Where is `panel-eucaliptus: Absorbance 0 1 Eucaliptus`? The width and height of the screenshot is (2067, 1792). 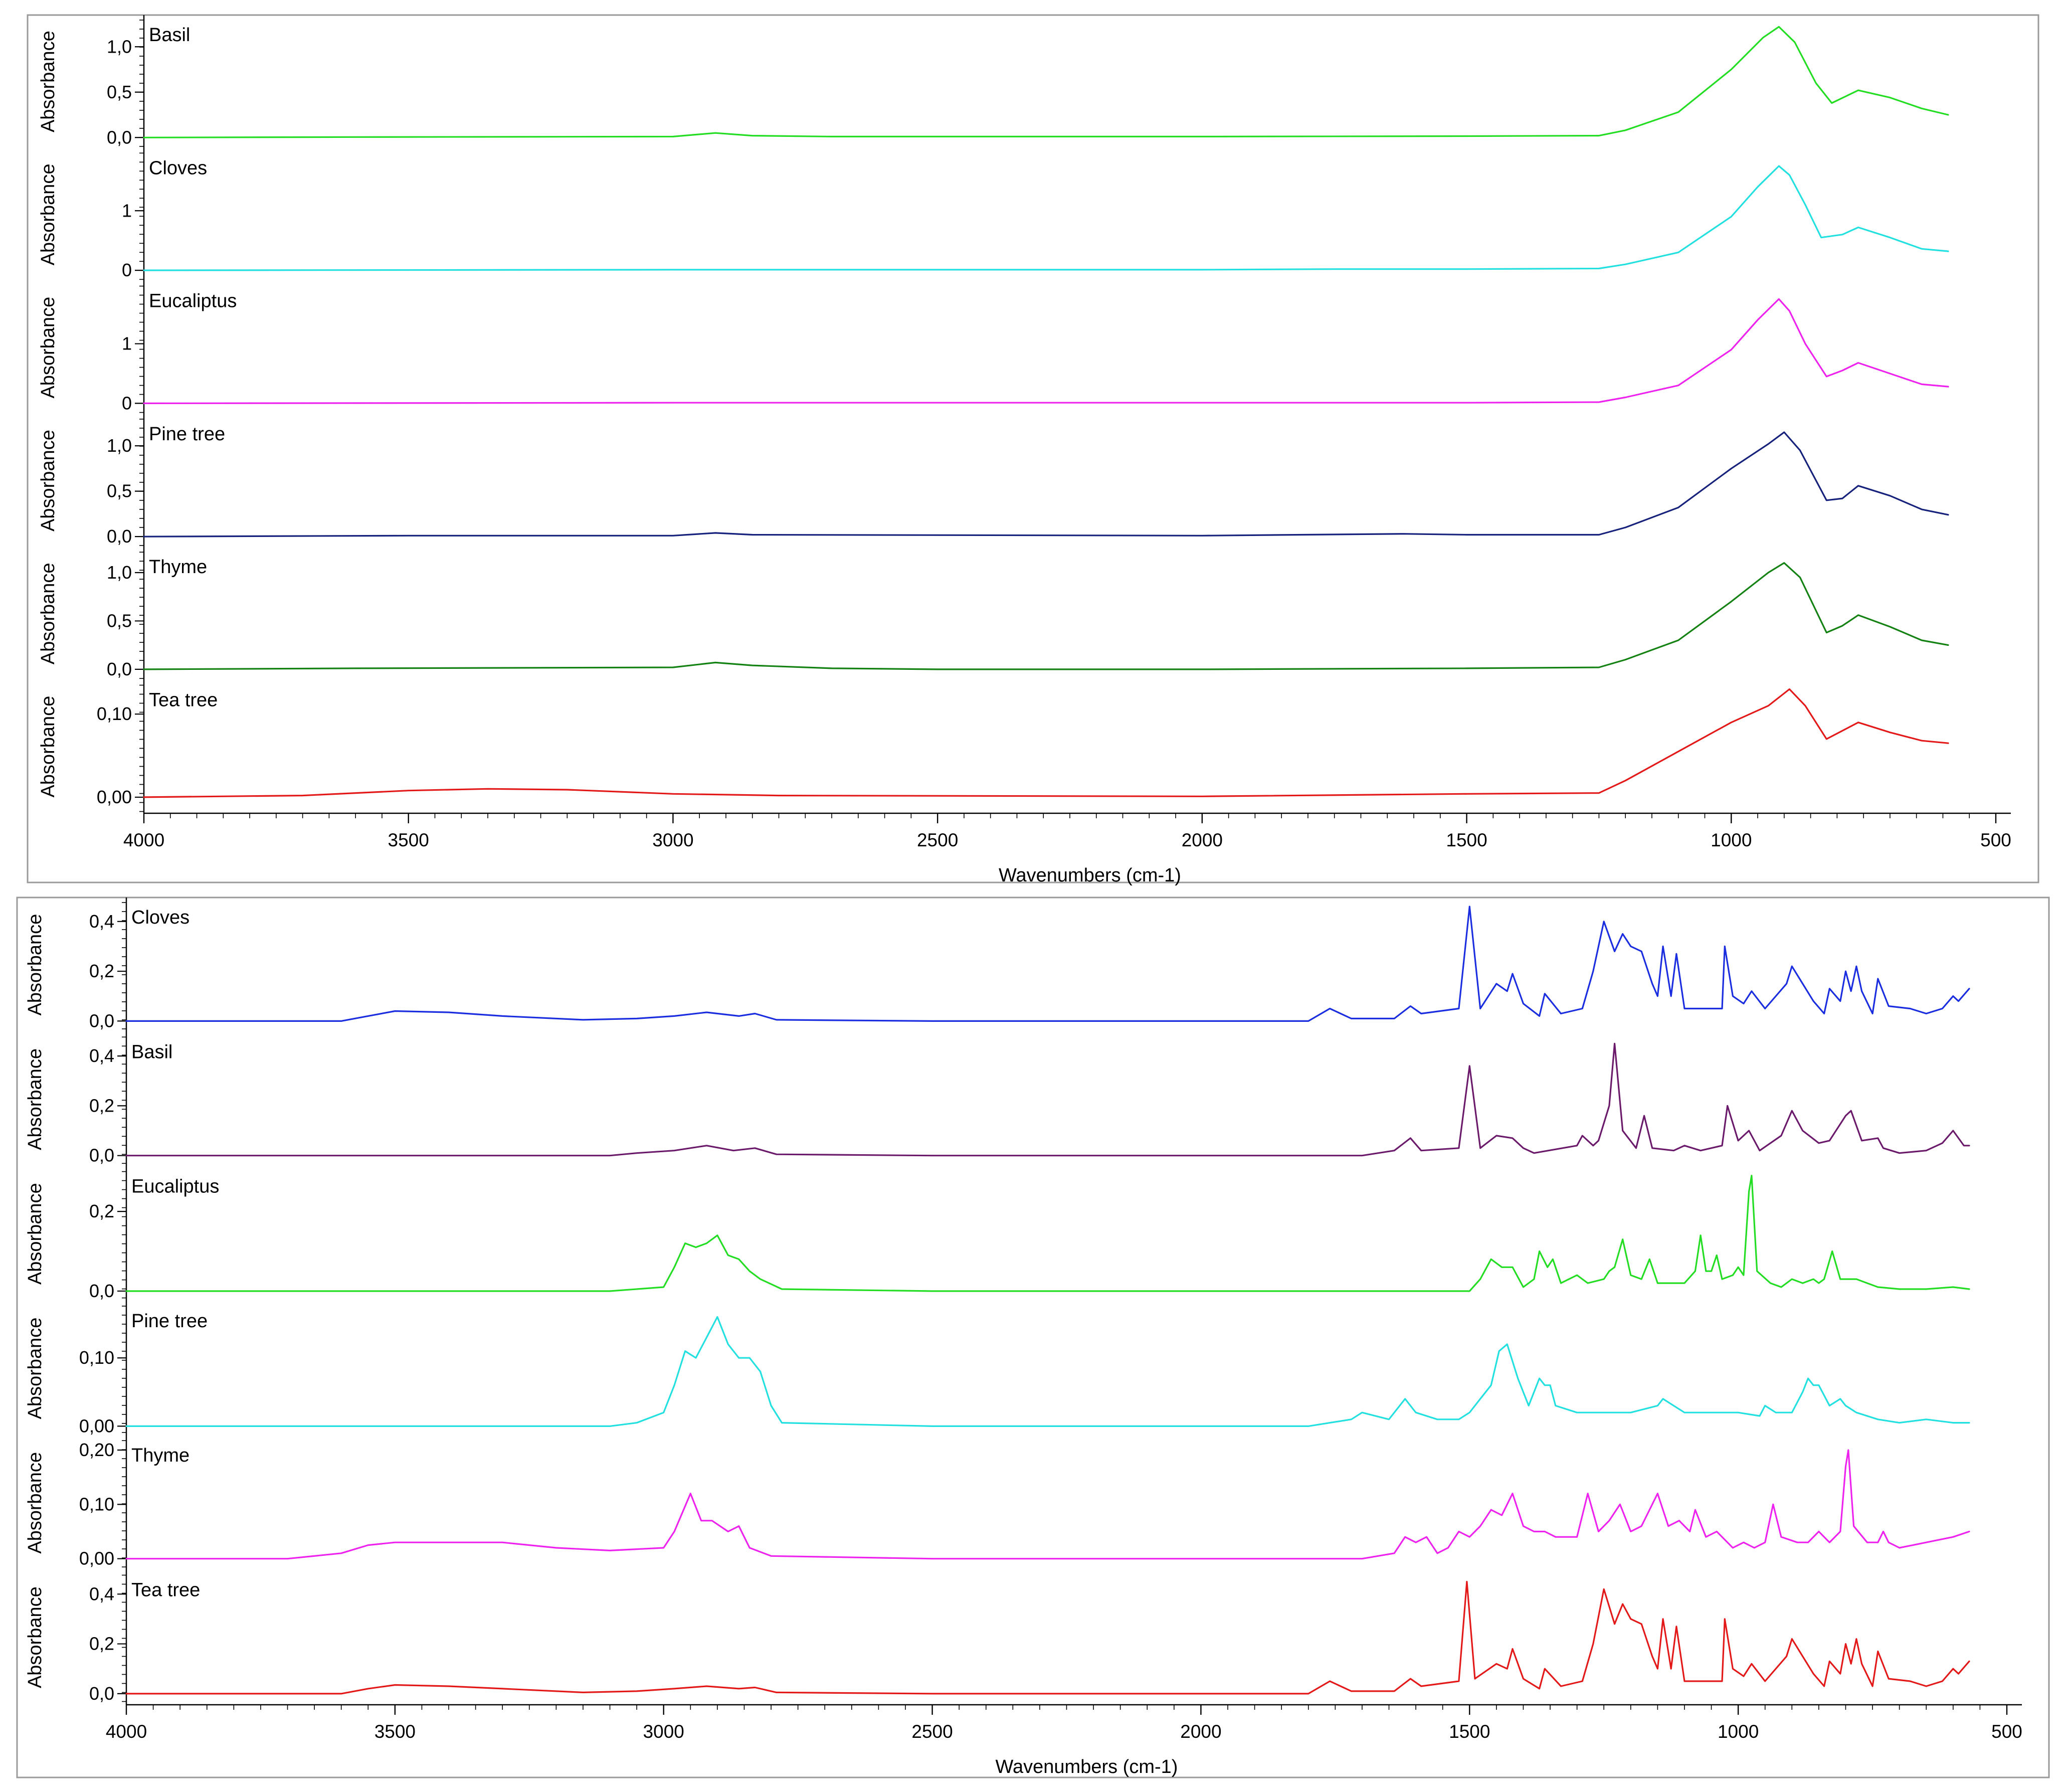
panel-eucaliptus: Absorbance 0 1 Eucaliptus is located at coordinates (994, 349).